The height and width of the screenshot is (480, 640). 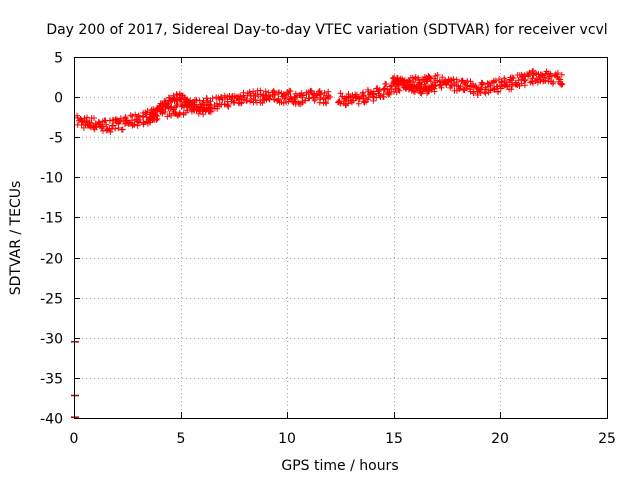 I want to click on y-tick-label: -15, so click(x=51, y=219).